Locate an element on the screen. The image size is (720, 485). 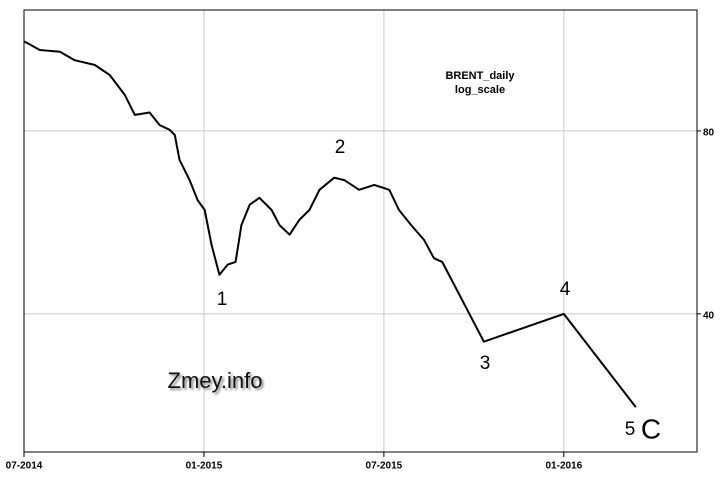
x-tick-label: 01-2015 is located at coordinates (204, 466).